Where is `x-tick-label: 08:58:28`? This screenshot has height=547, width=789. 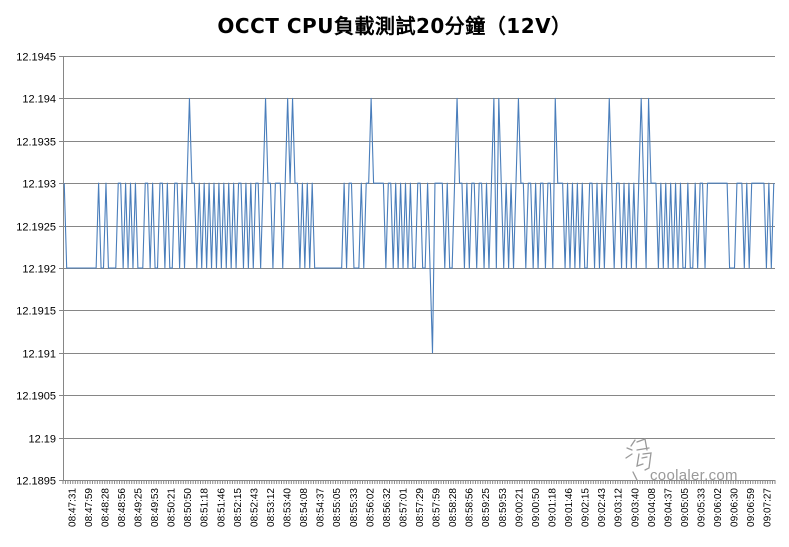
x-tick-label: 08:58:28 is located at coordinates (453, 507).